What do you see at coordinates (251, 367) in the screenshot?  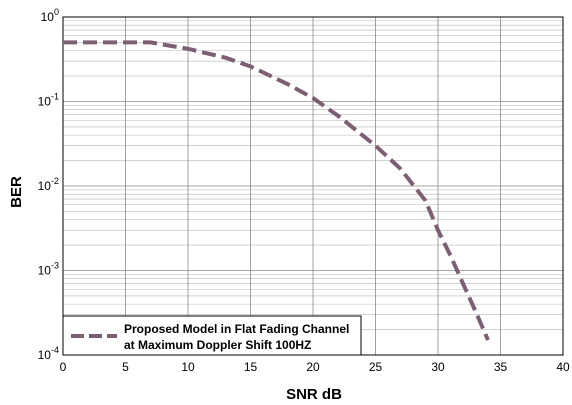 I see `x-tick-label: 15` at bounding box center [251, 367].